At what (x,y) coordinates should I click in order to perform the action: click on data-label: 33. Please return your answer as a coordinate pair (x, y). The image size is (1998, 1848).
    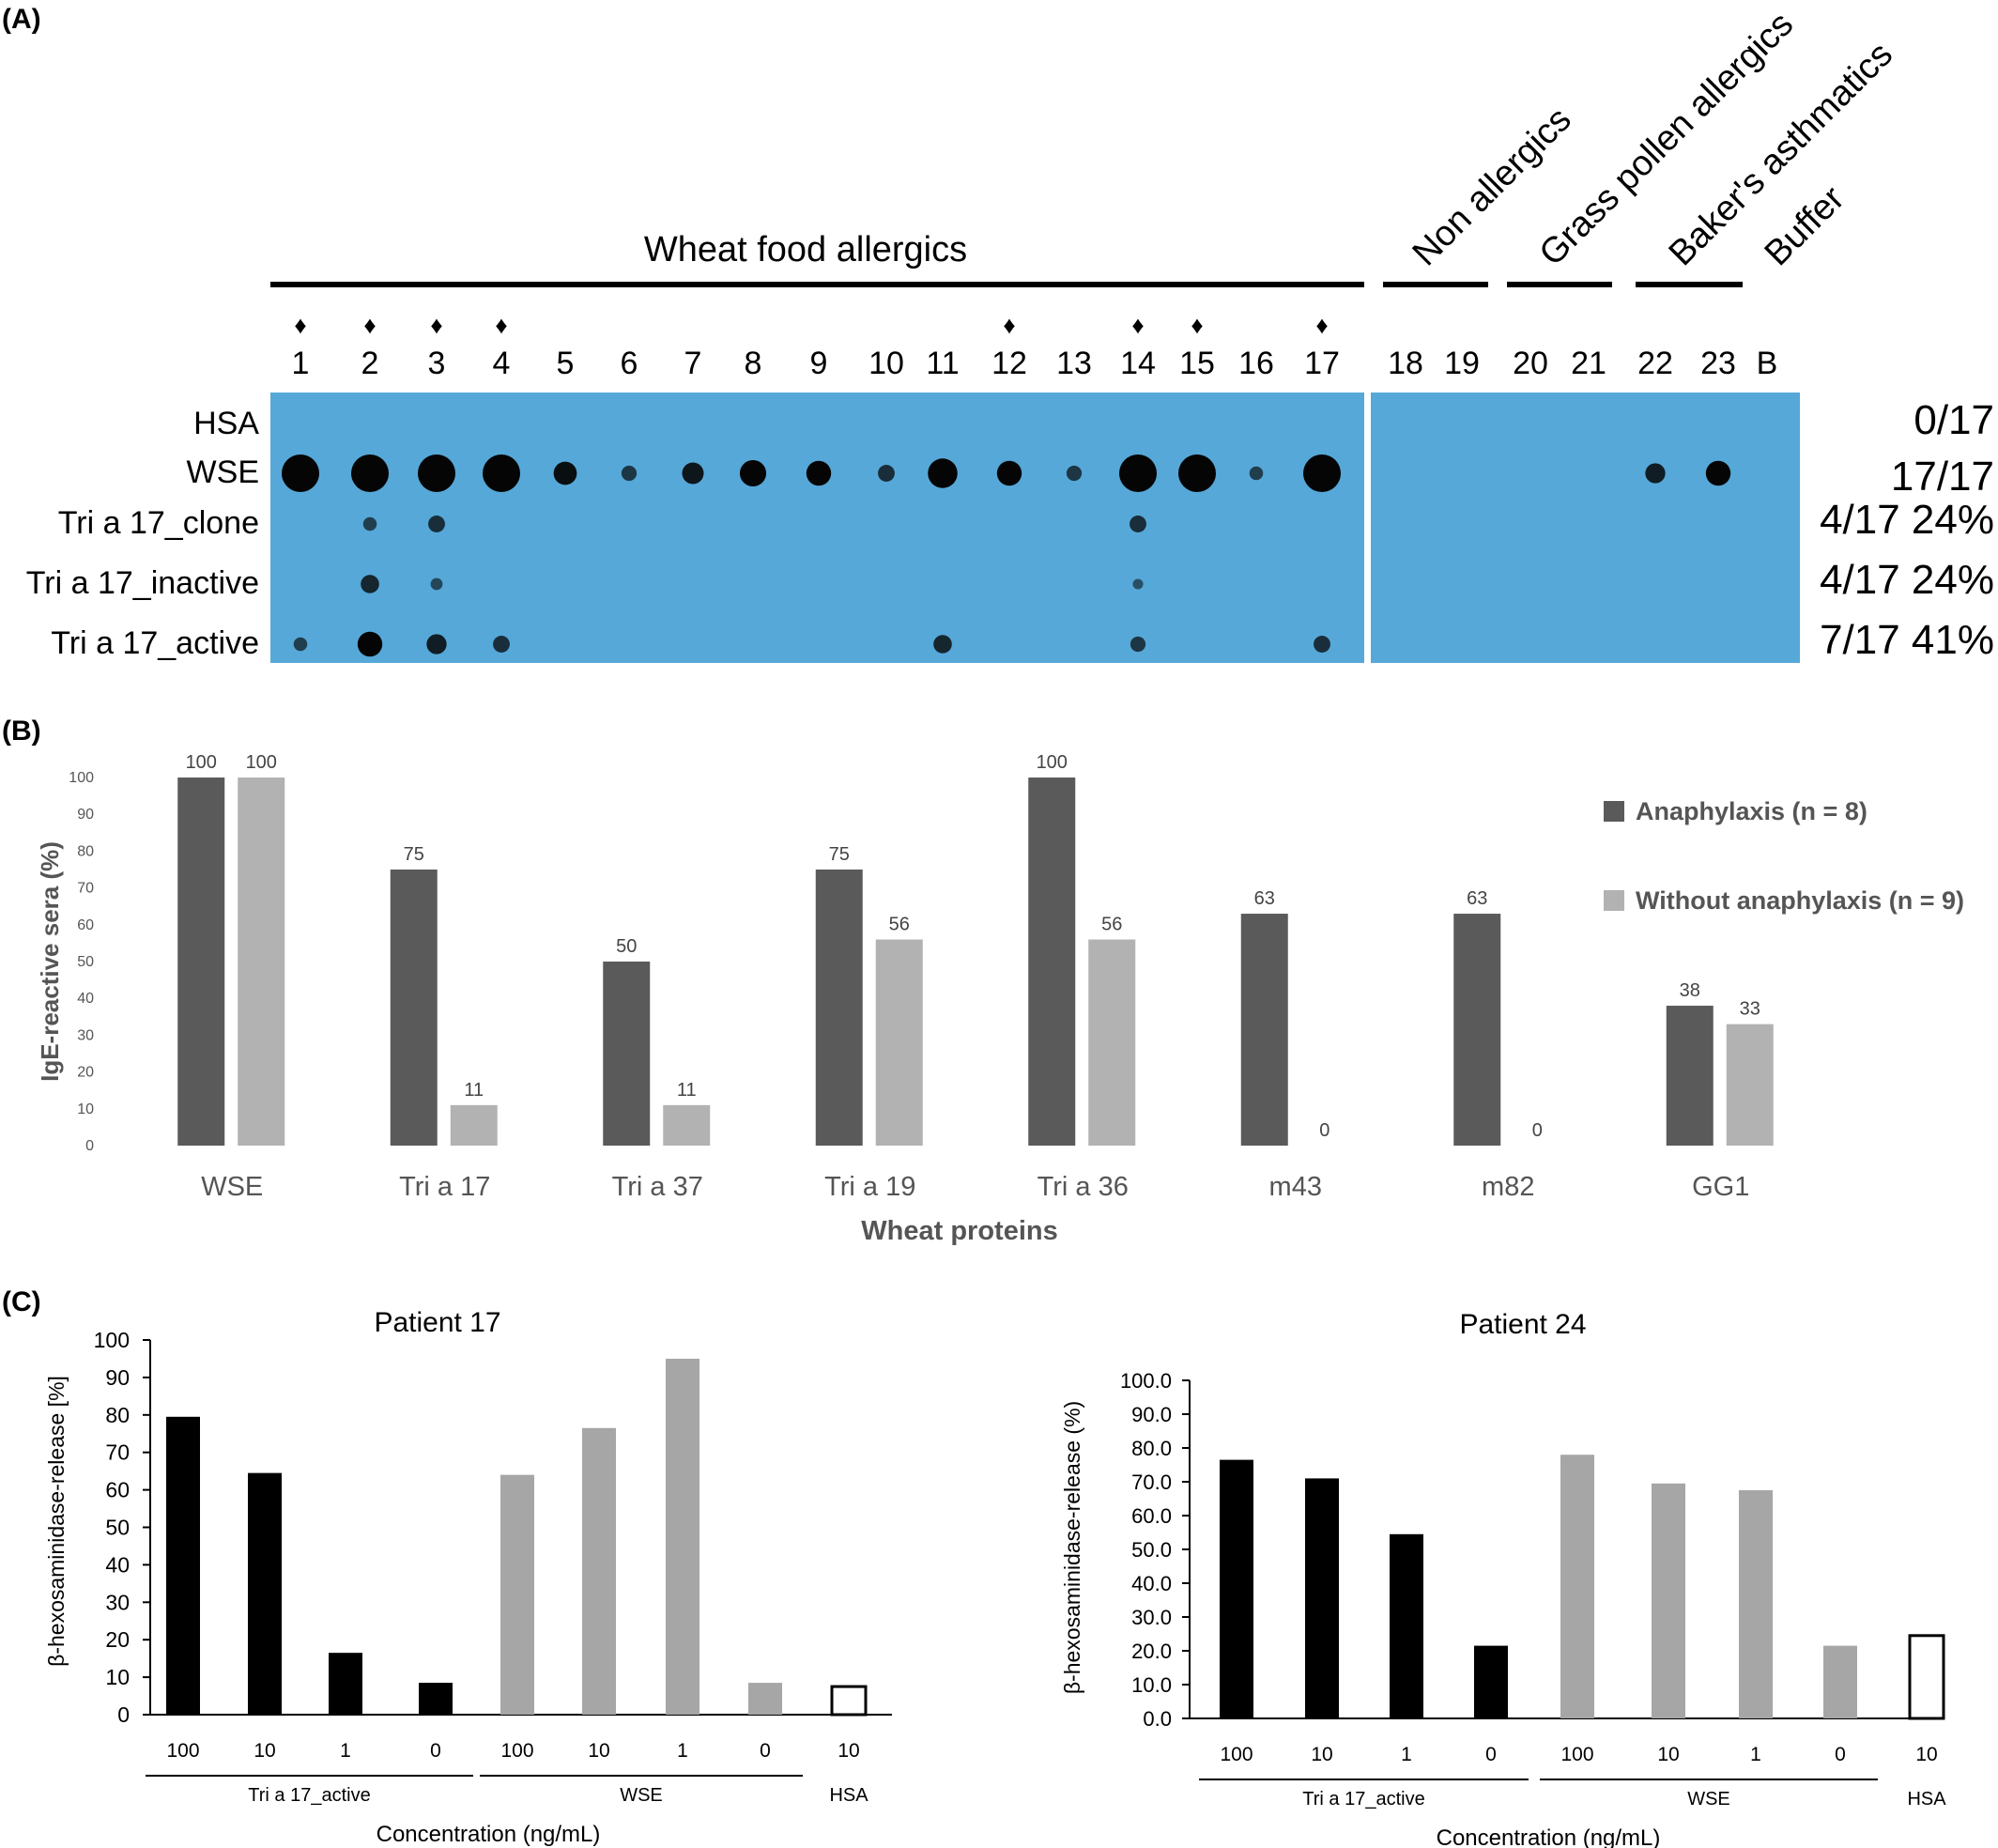
    Looking at the image, I should click on (1750, 1009).